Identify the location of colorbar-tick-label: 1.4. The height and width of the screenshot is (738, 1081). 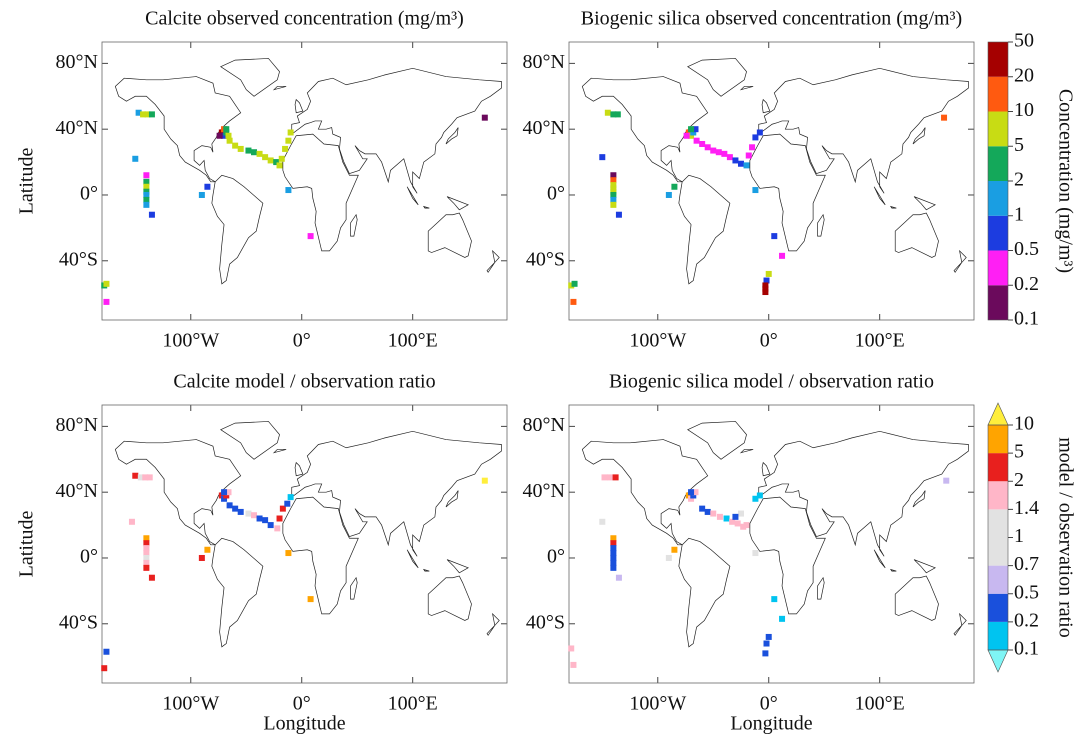
(1026, 508).